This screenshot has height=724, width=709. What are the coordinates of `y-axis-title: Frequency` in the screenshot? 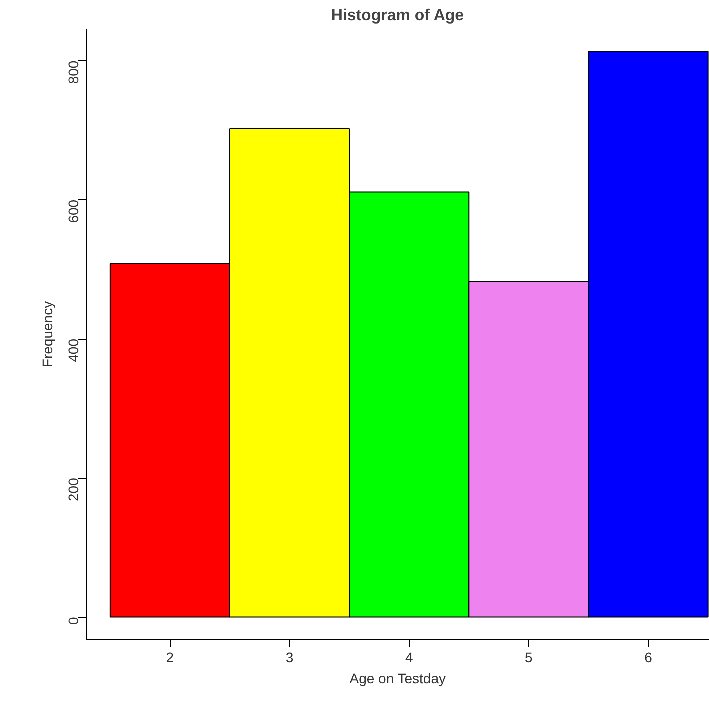 It's located at (48, 334).